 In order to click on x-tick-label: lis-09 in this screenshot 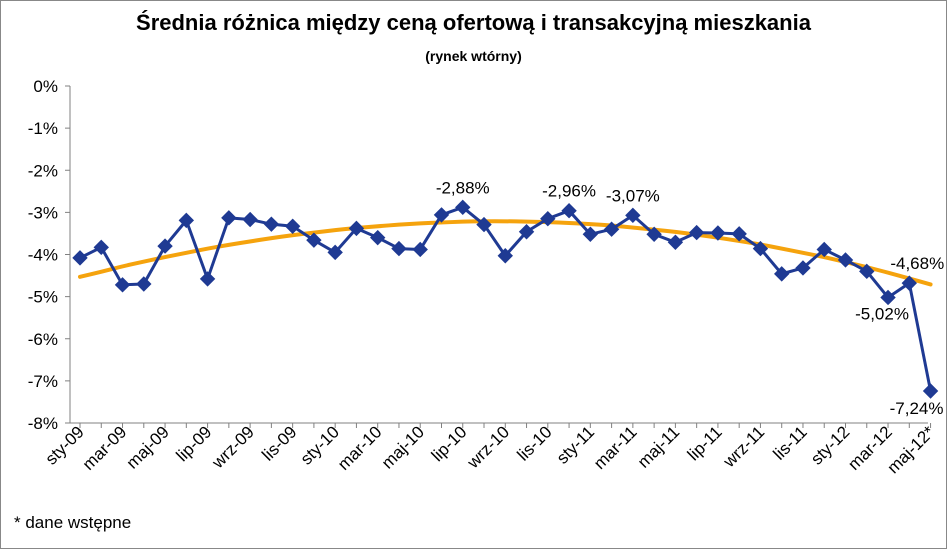, I will do `click(279, 443)`.